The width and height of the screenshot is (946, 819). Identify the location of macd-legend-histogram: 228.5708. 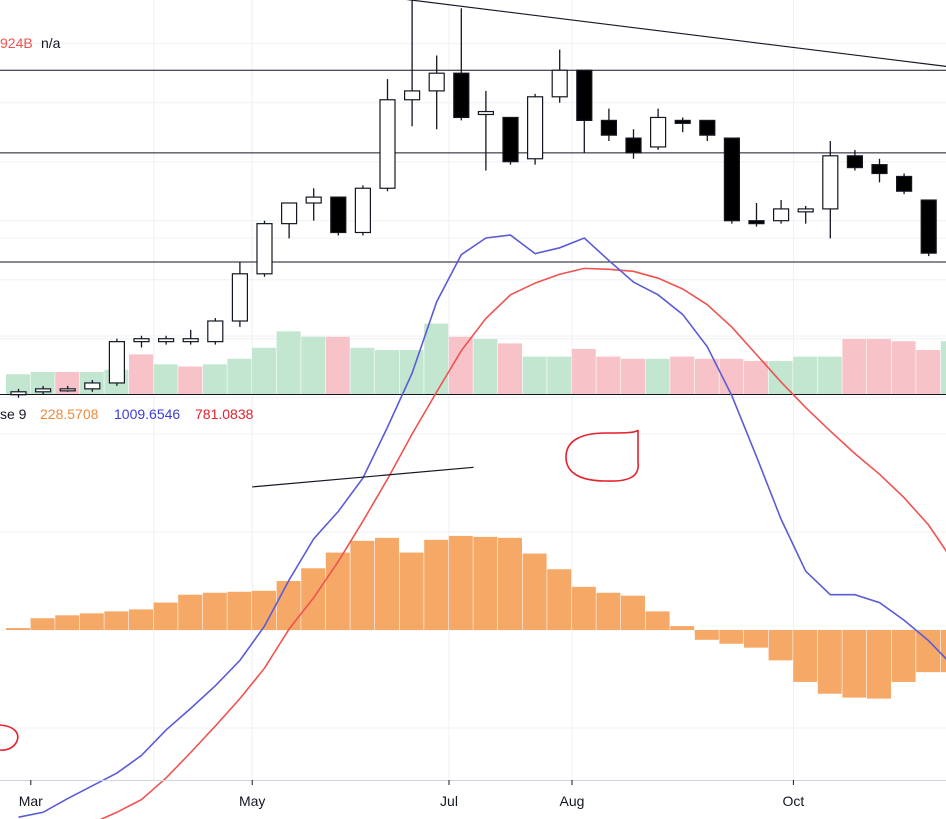
(69, 414).